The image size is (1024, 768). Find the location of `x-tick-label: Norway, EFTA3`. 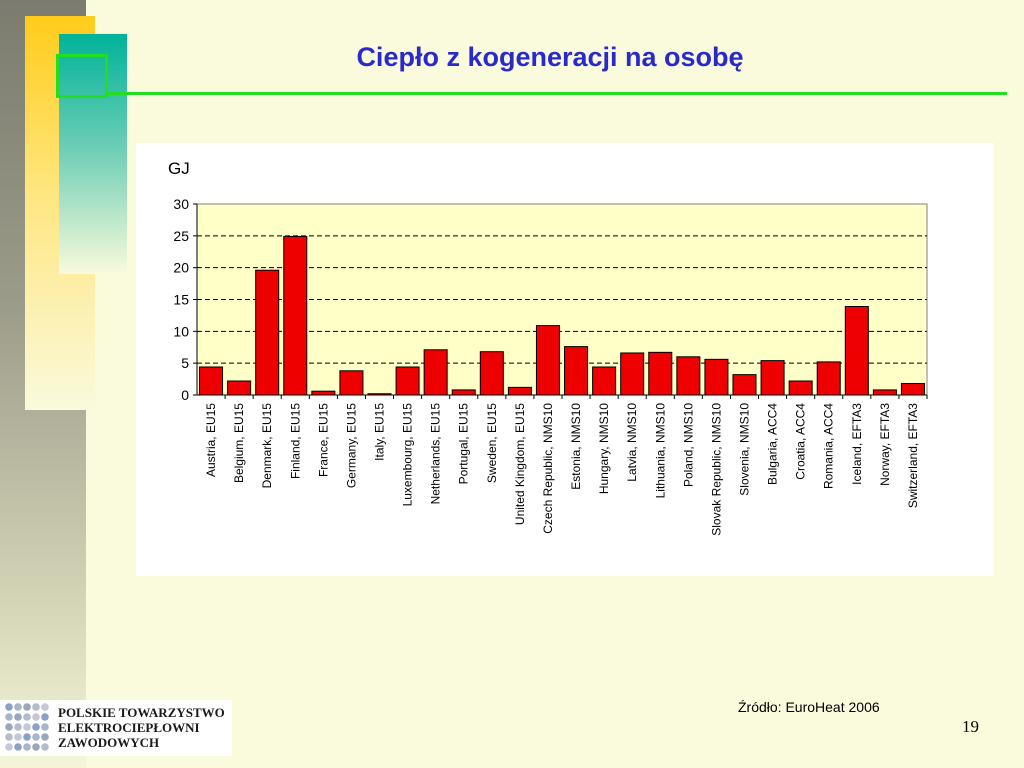

x-tick-label: Norway, EFTA3 is located at coordinates (885, 444).